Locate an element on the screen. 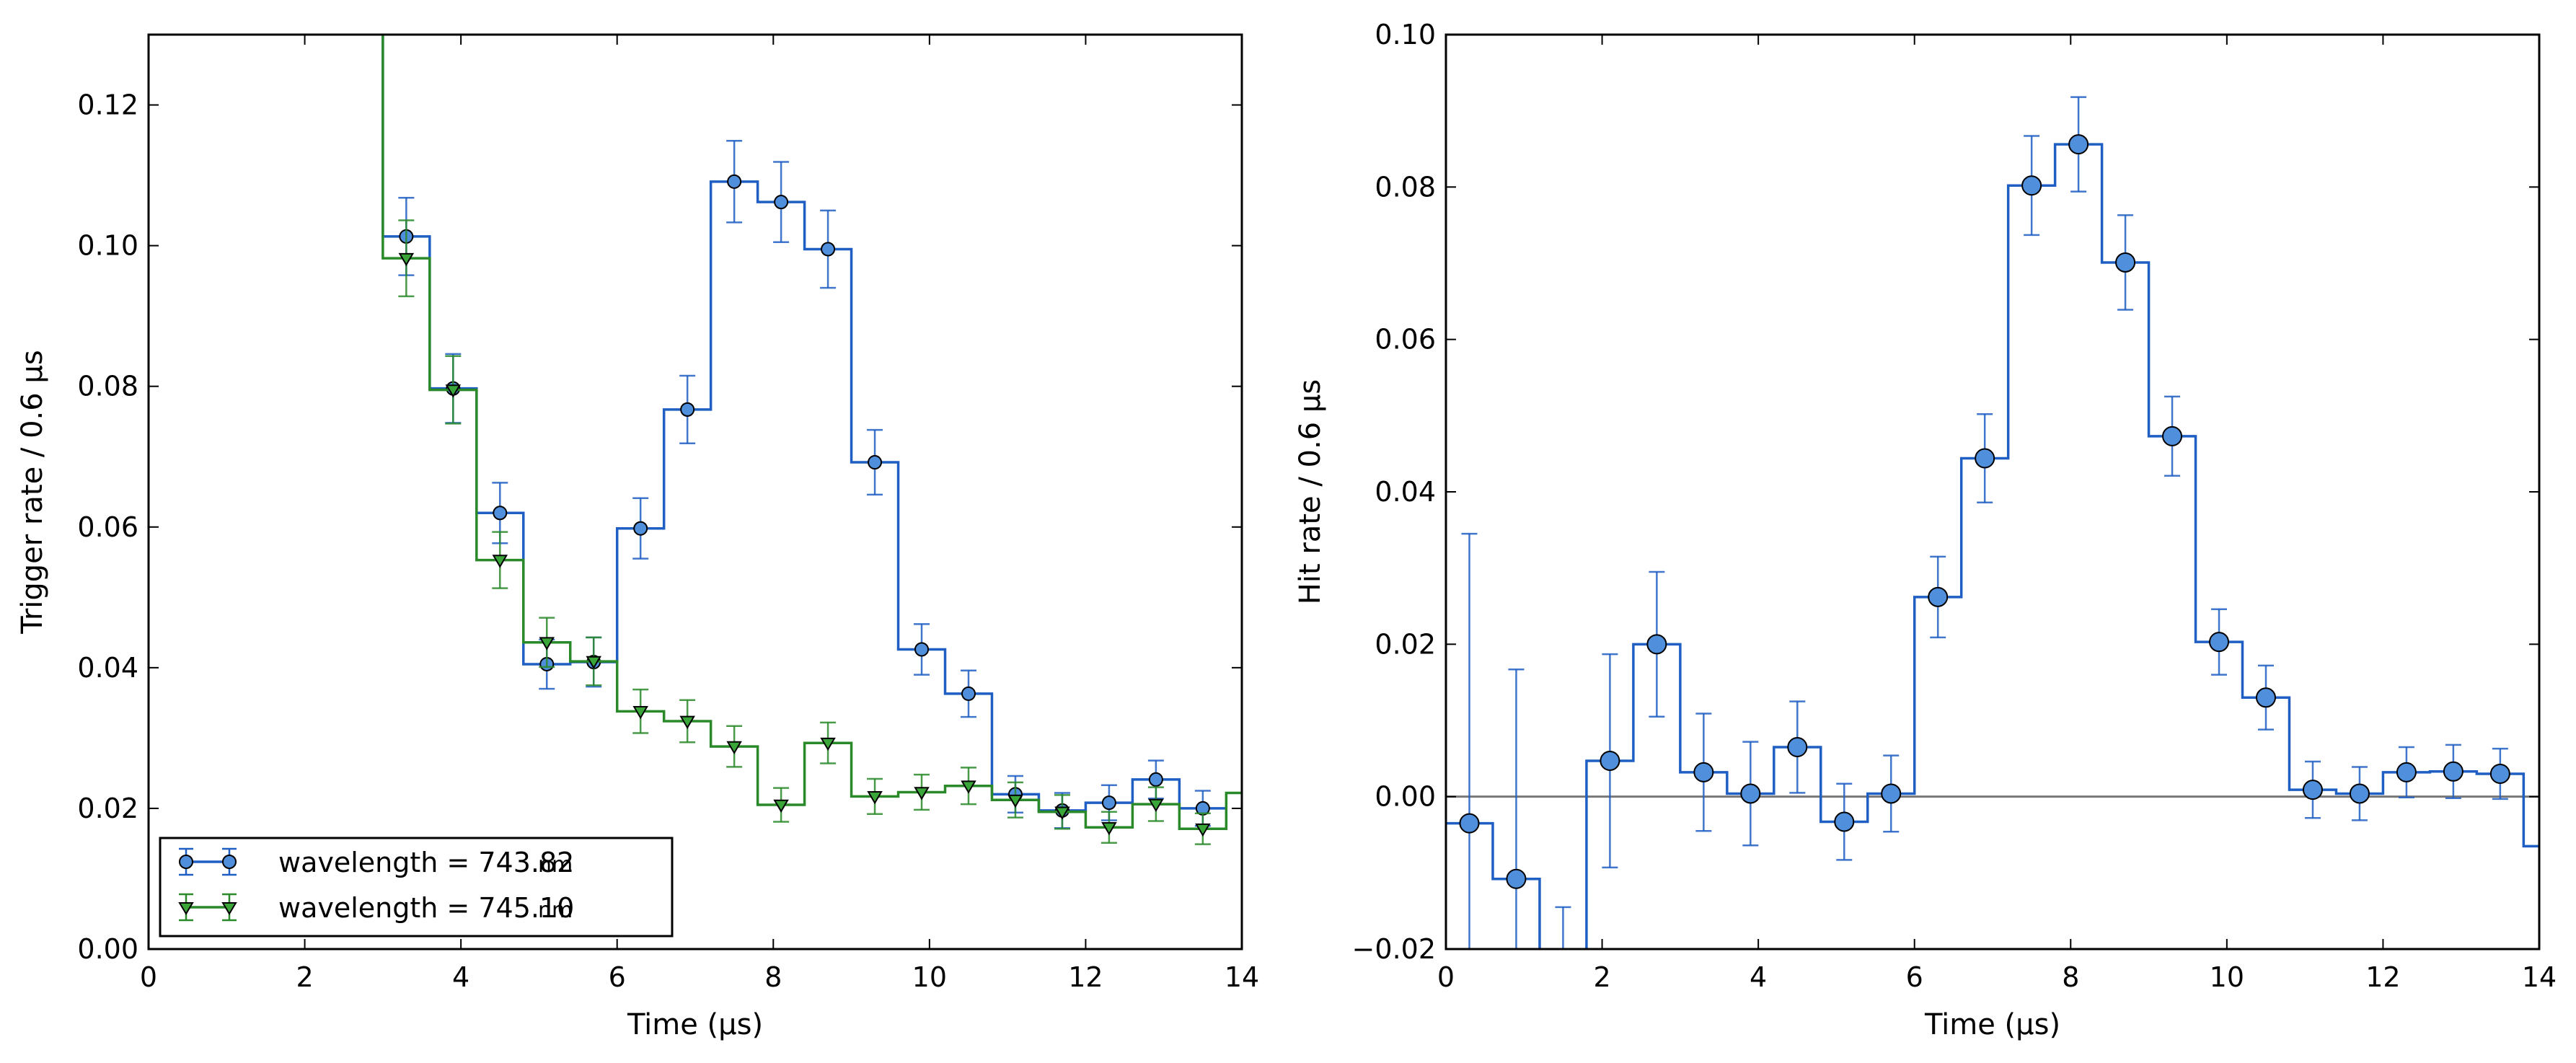  hit-rate-x-tick-label: 4 is located at coordinates (1758, 977).